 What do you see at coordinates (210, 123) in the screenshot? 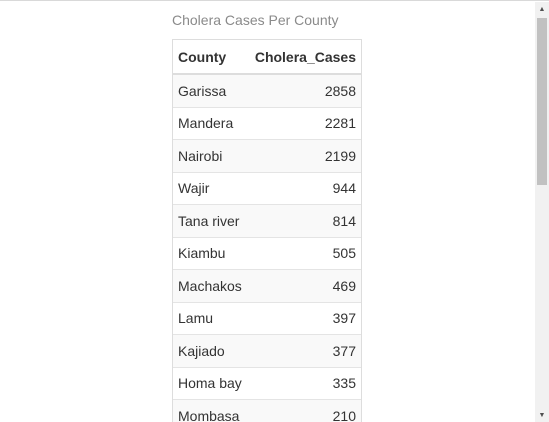
I see `county-cell: Mandera` at bounding box center [210, 123].